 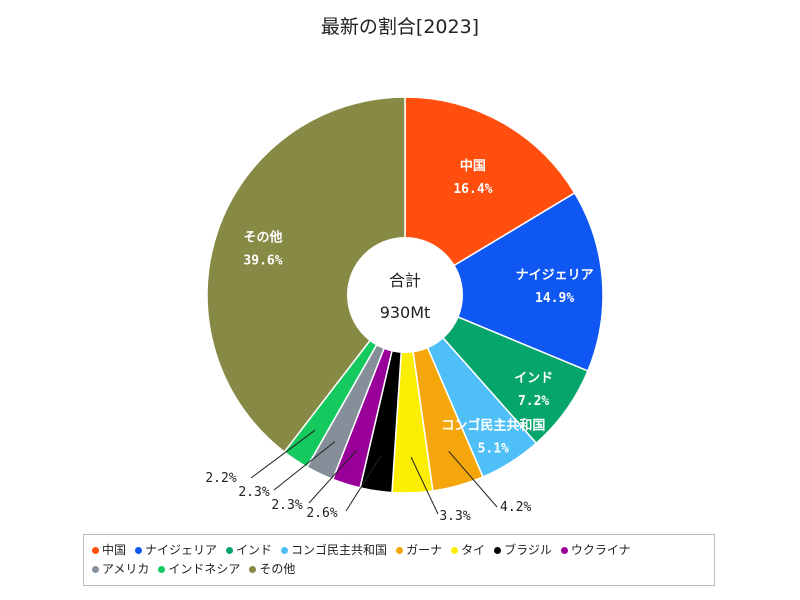 I want to click on legend-label: インド, so click(x=254, y=550).